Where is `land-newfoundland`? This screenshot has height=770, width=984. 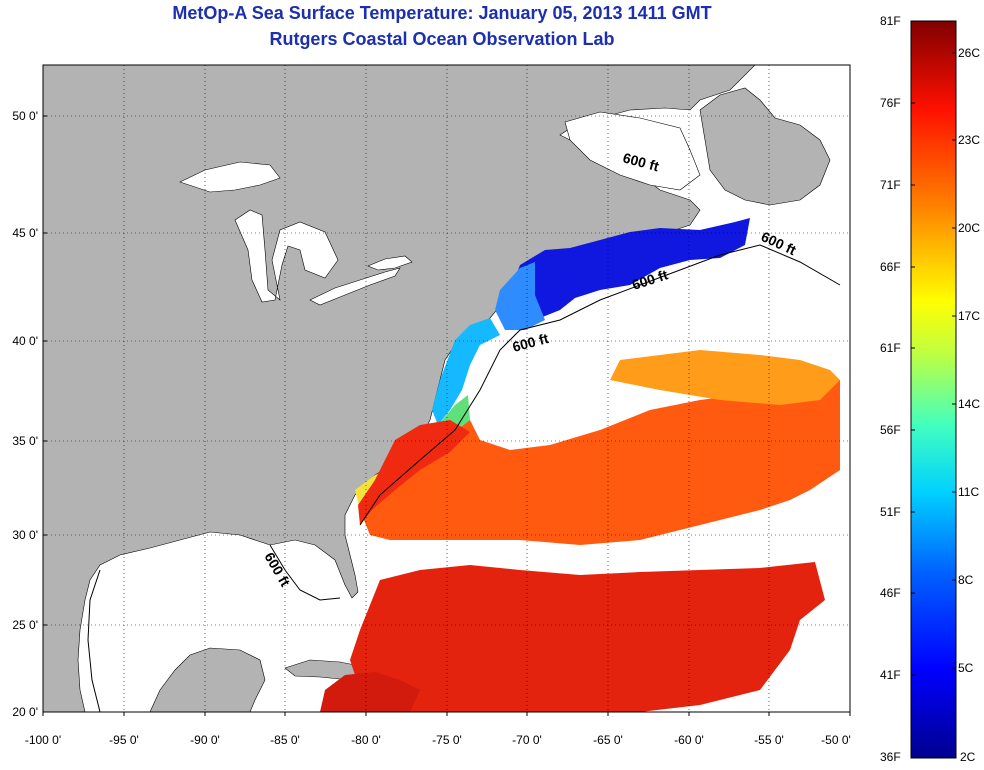 land-newfoundland is located at coordinates (765, 146).